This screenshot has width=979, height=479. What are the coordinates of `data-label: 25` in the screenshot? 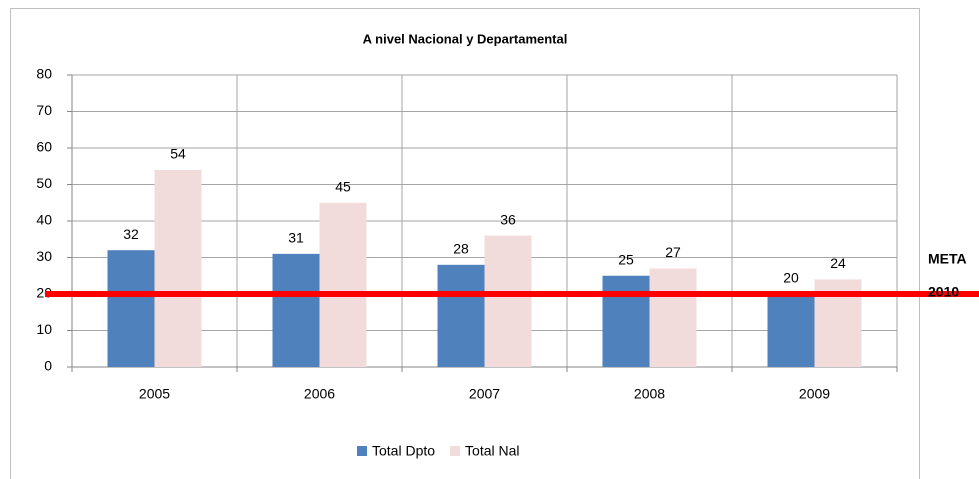 It's located at (626, 259).